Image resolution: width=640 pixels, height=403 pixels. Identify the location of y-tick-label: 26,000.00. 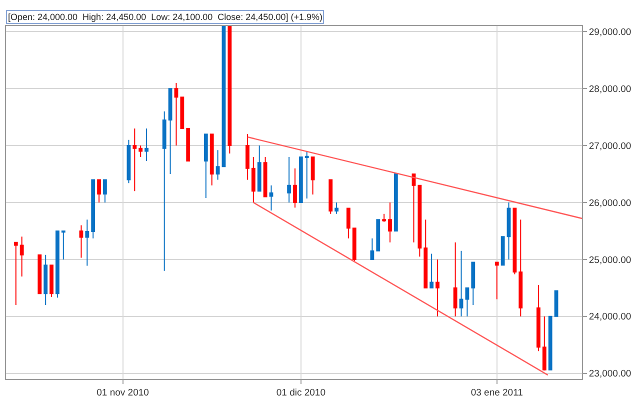
(610, 203).